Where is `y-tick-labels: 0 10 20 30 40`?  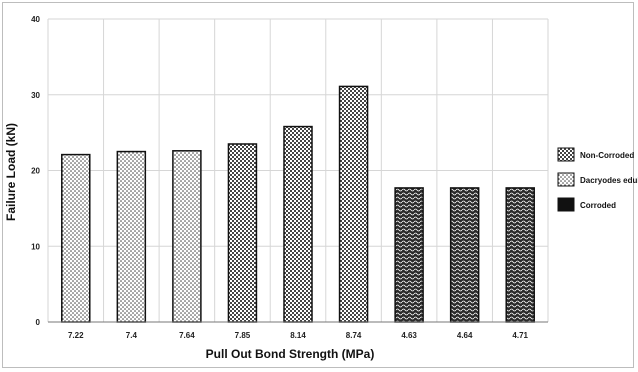
y-tick-labels: 0 10 20 30 40 is located at coordinates (35, 171).